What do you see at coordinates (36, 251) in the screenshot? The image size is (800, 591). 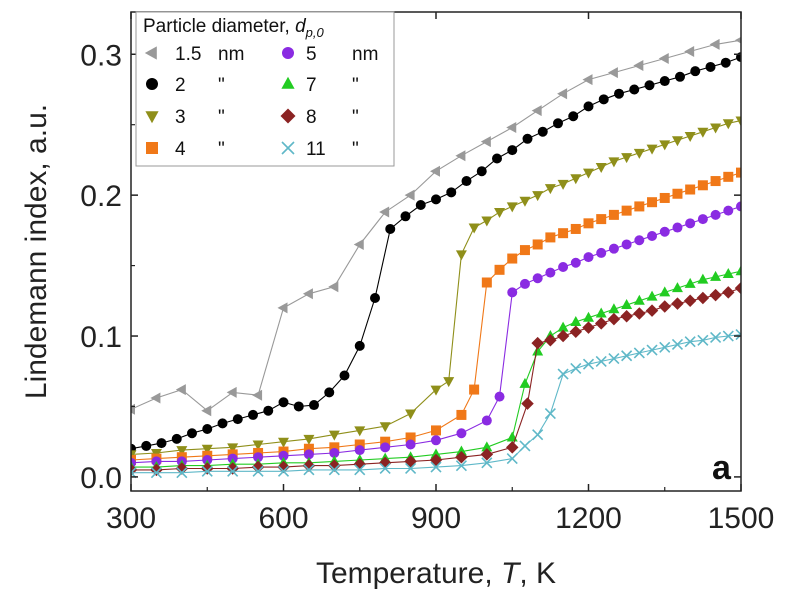 I see `y-axis-title: Lindemann index, a.u.` at bounding box center [36, 251].